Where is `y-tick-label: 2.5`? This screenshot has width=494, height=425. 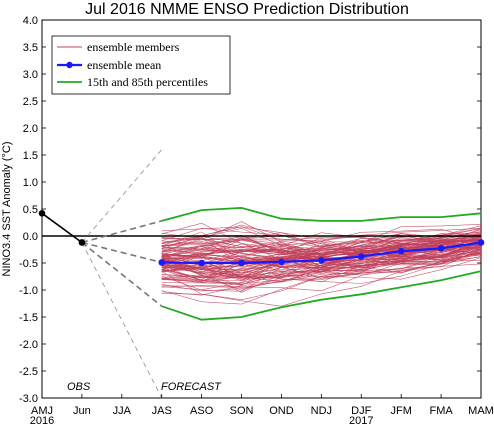 y-tick-label: 2.5 is located at coordinates (30, 102).